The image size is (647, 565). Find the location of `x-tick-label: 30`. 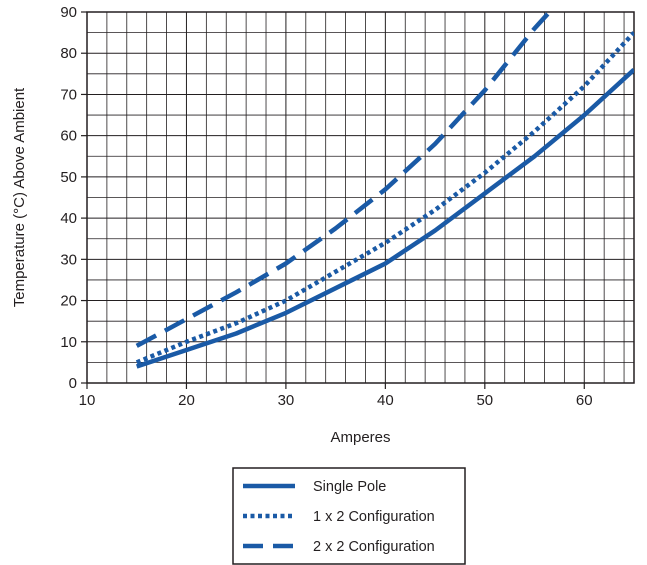

x-tick-label: 30 is located at coordinates (286, 400).